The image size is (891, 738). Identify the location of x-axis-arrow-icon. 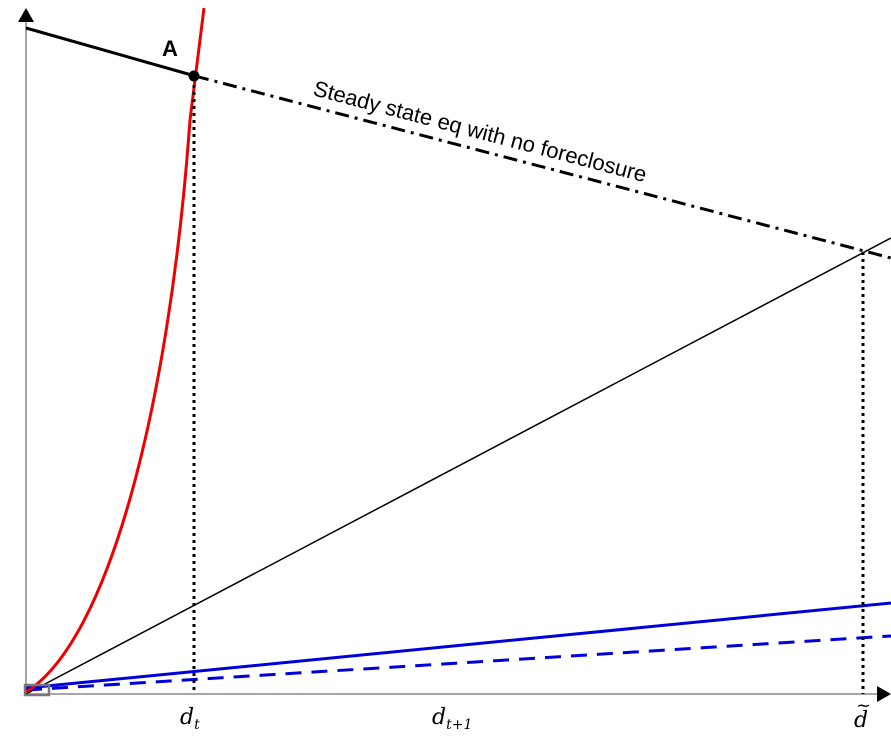
(884, 694).